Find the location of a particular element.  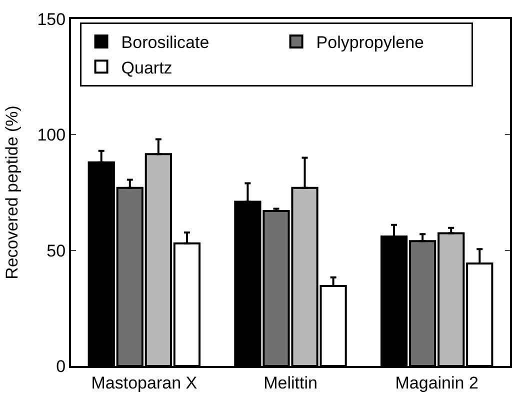

legend-label: Borosilicate is located at coordinates (165, 42).